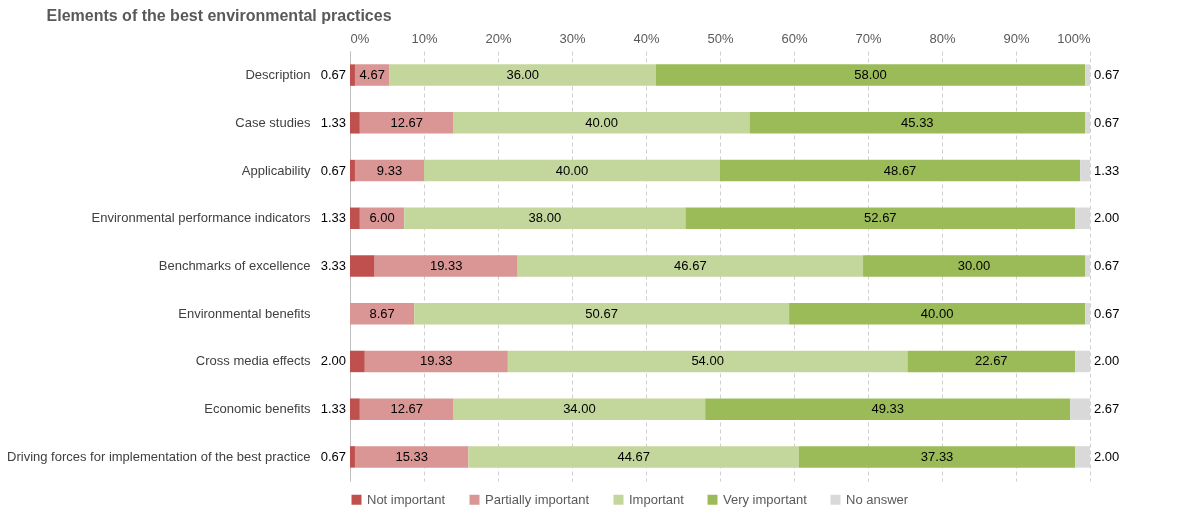 The image size is (1198, 508). I want to click on data-label: 3.33, so click(333, 265).